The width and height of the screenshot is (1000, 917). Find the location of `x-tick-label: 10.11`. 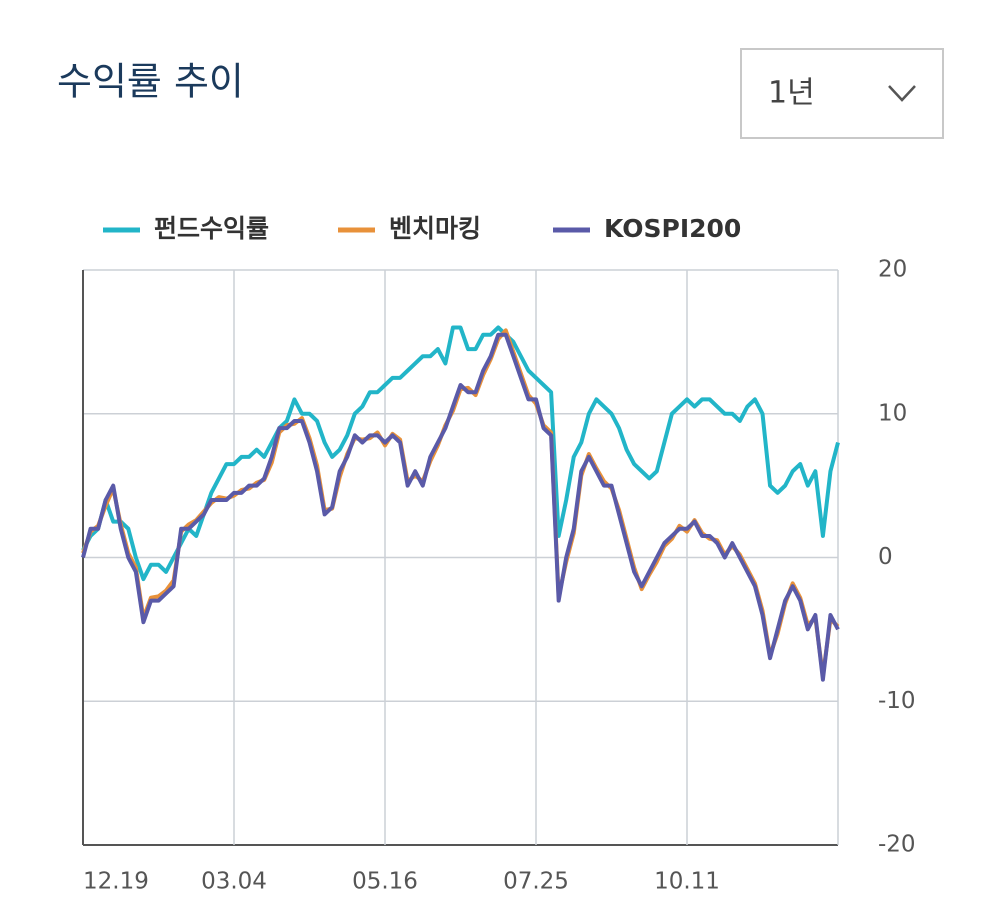

x-tick-label: 10.11 is located at coordinates (687, 882).